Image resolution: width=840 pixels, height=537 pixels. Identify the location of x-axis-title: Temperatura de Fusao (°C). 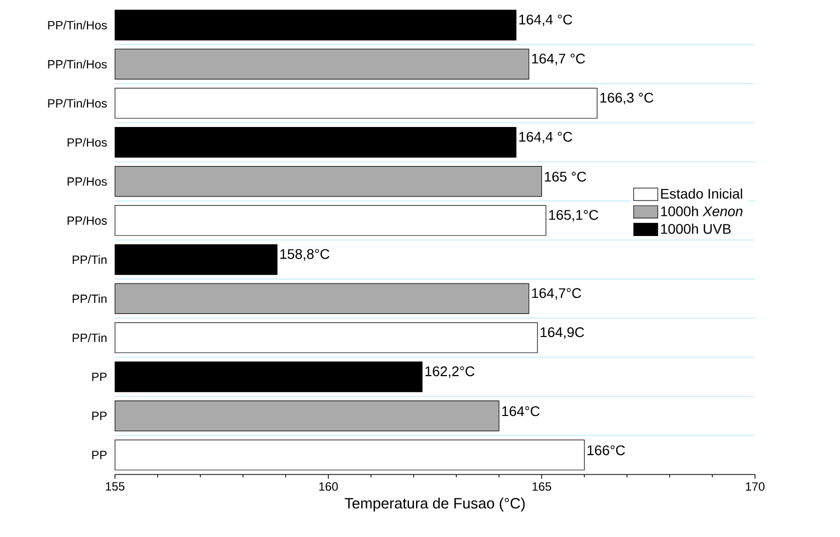
(434, 505).